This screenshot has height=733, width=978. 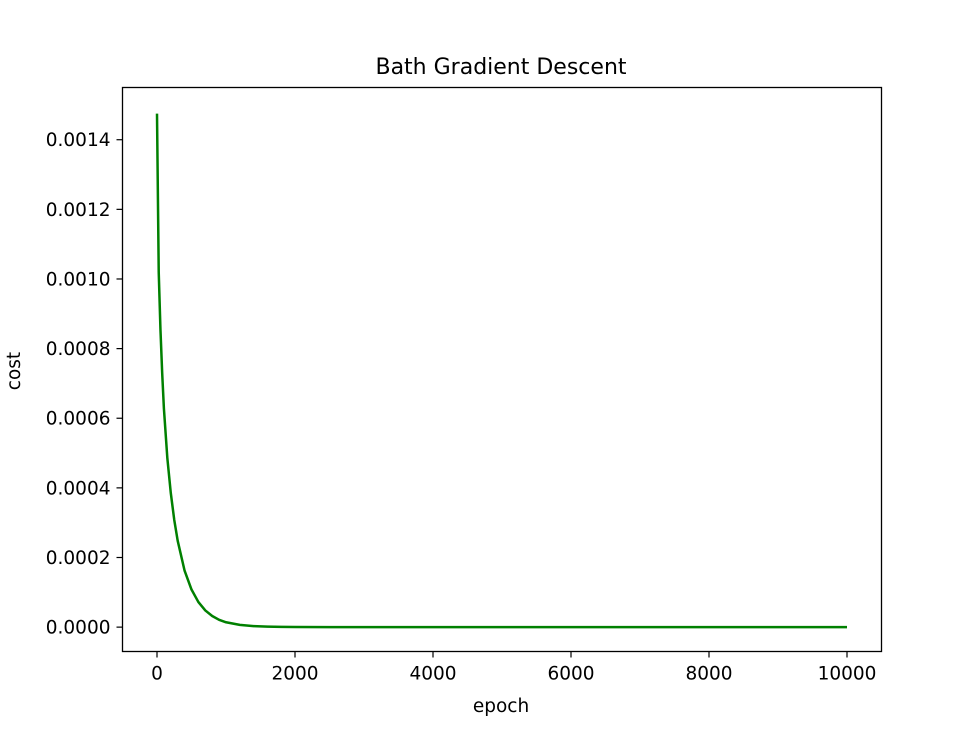 What do you see at coordinates (432, 674) in the screenshot?
I see `x-tick-label: 4000` at bounding box center [432, 674].